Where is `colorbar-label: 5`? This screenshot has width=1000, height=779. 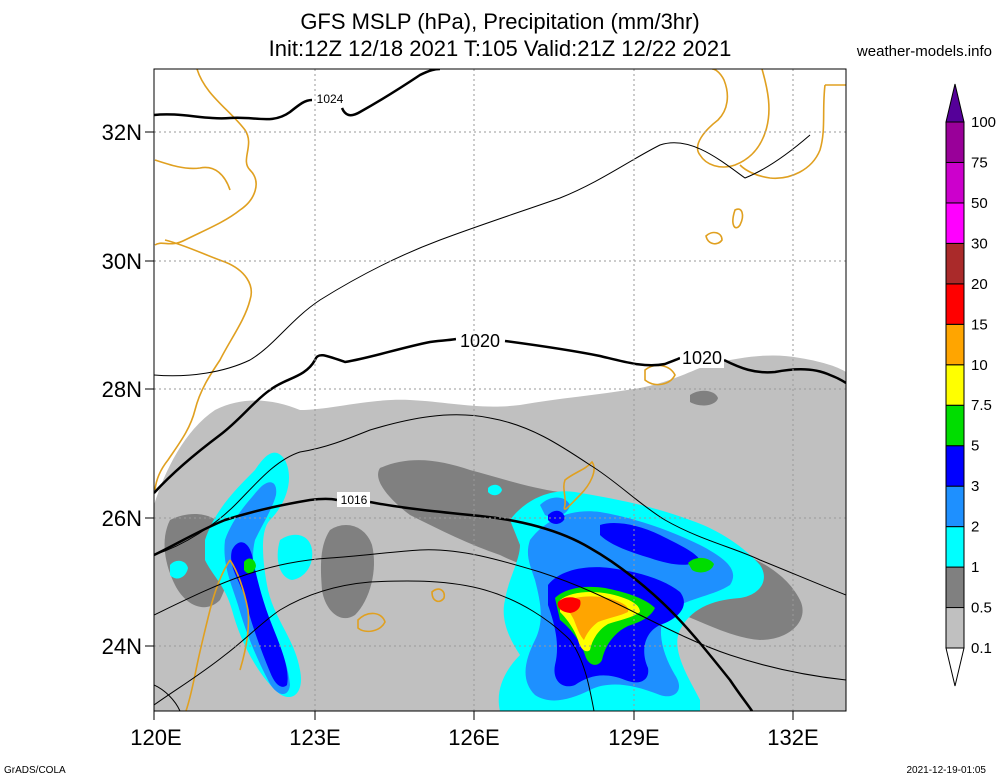 colorbar-label: 5 is located at coordinates (975, 446).